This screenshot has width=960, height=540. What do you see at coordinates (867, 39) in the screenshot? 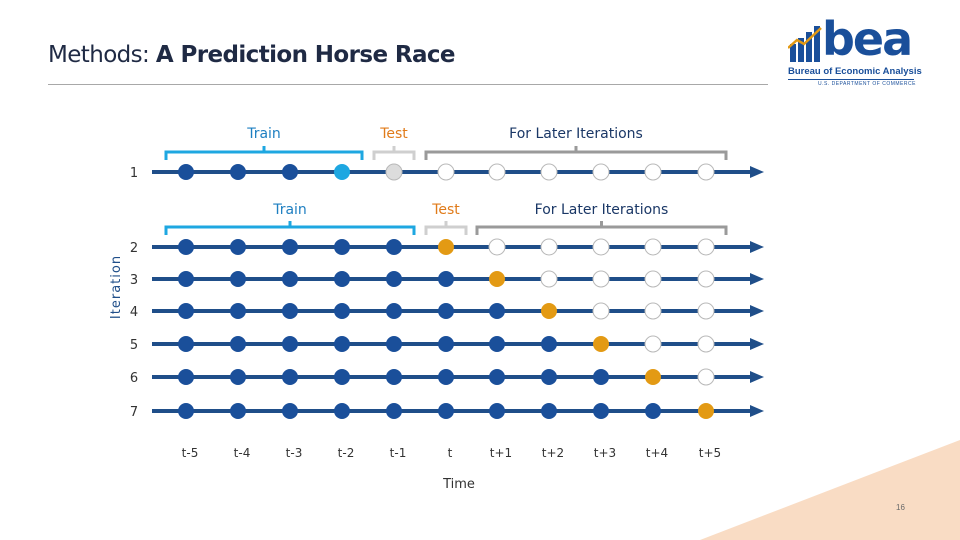
I see `logo-word: bea` at bounding box center [867, 39].